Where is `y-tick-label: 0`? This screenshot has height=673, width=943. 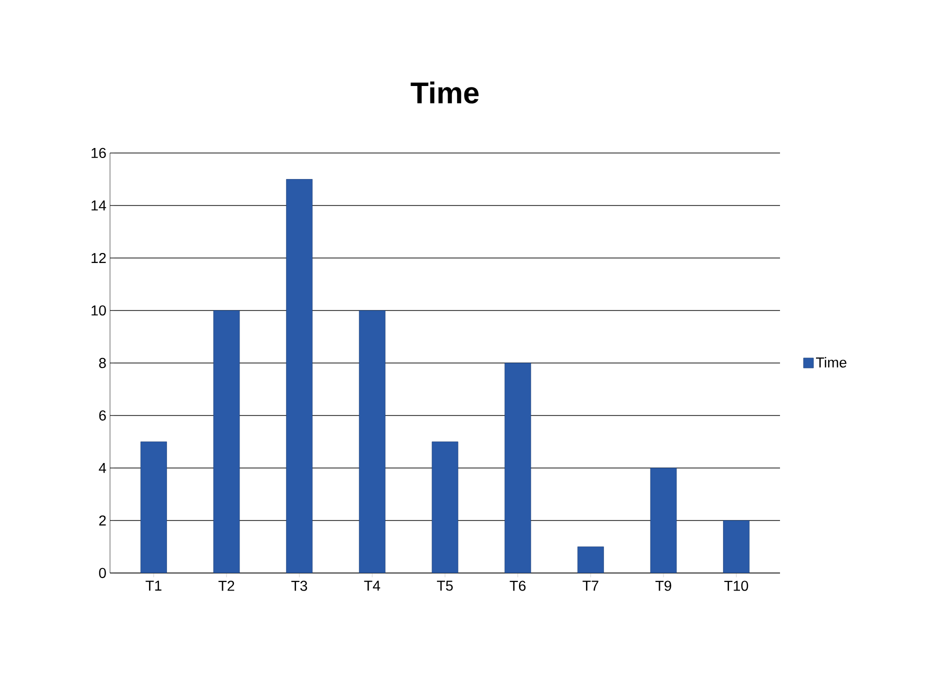
y-tick-label: 0 is located at coordinates (102, 573).